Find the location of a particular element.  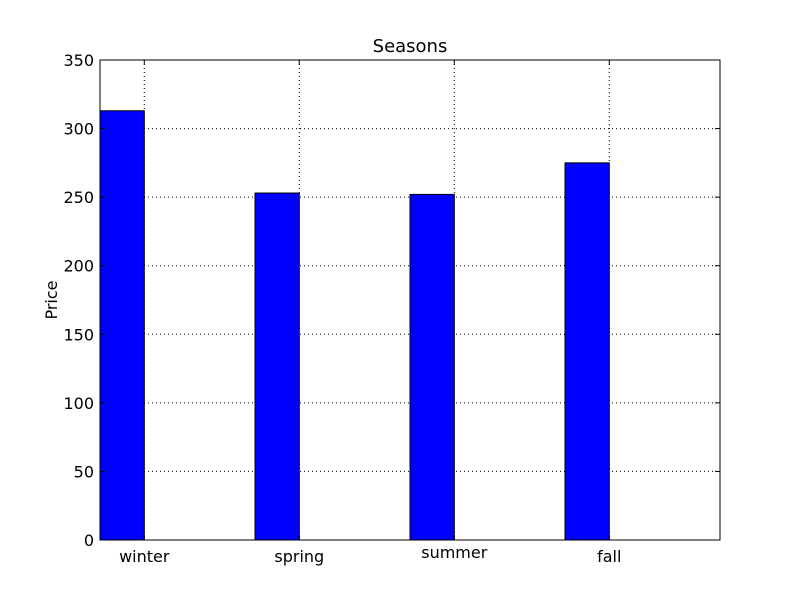

bar-winter is located at coordinates (122, 325).